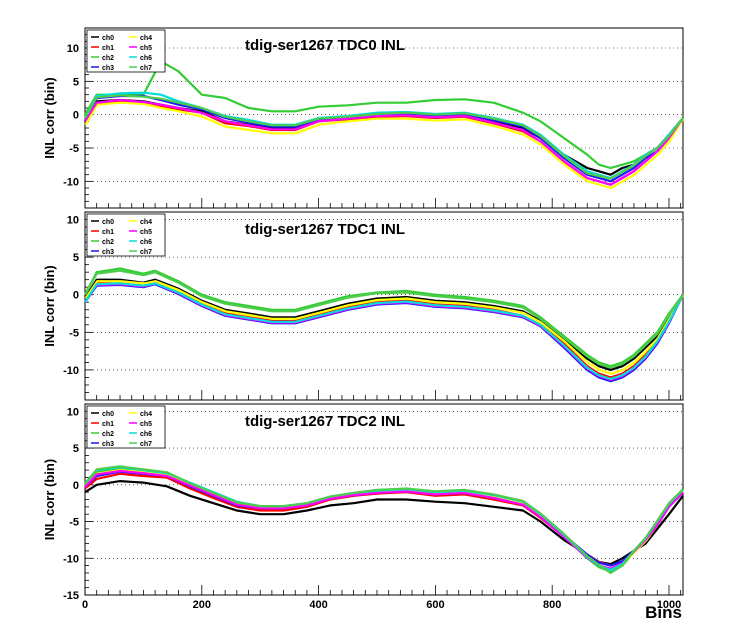 The width and height of the screenshot is (746, 622). What do you see at coordinates (325, 229) in the screenshot?
I see `panel-title: tdig-ser1267 TDC1 INL` at bounding box center [325, 229].